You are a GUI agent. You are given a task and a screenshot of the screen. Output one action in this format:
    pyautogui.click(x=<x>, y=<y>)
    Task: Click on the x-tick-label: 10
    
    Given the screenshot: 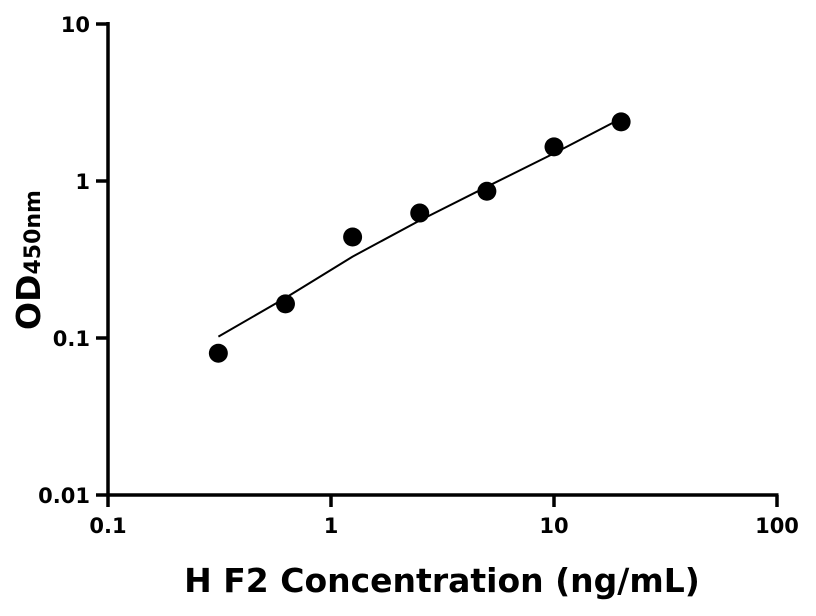 What is the action you would take?
    pyautogui.click(x=553, y=526)
    